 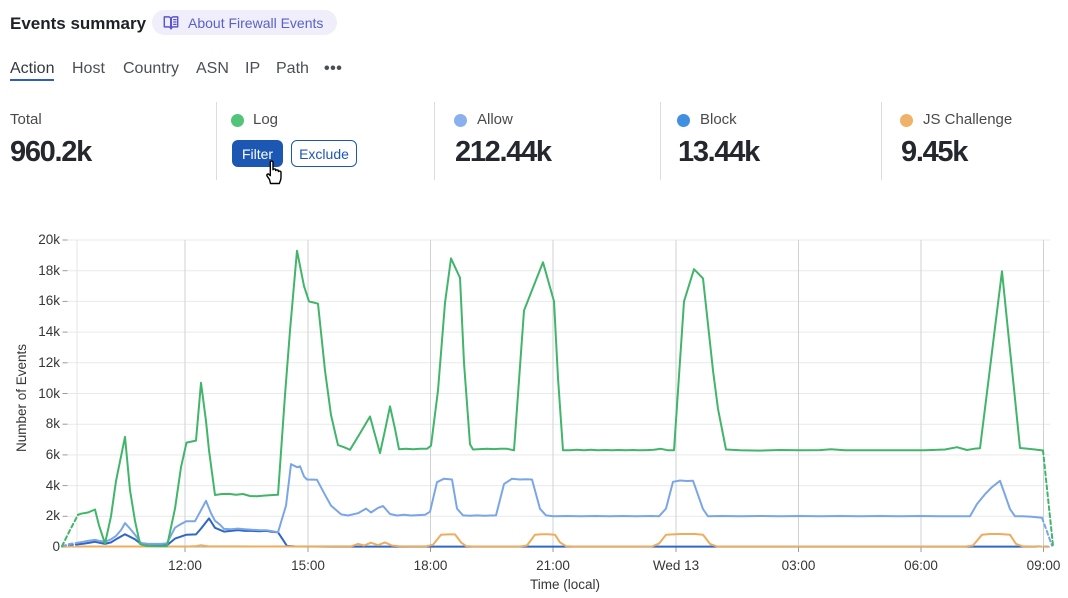 I want to click on svg-text: 10k, so click(x=49, y=393).